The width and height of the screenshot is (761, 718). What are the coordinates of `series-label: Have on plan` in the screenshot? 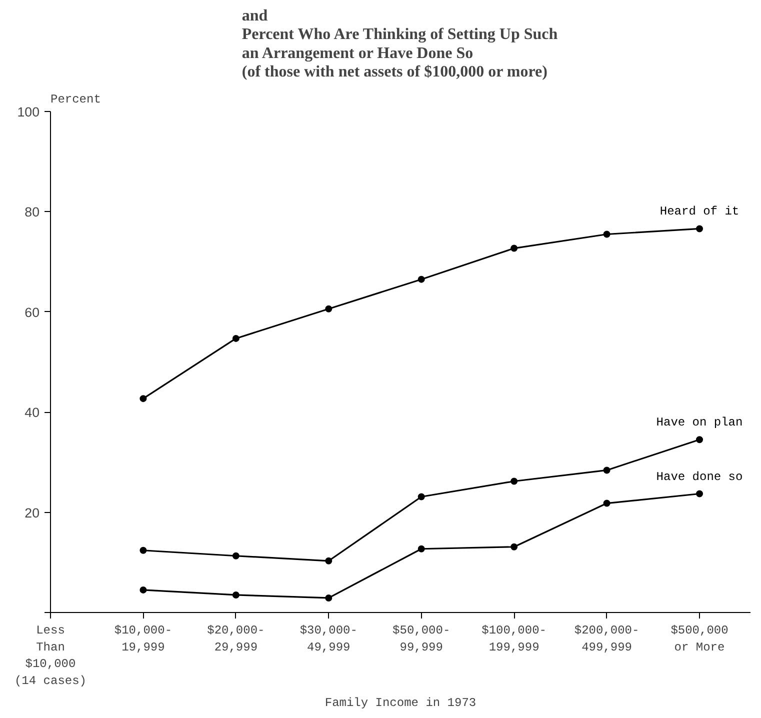 It's located at (699, 423).